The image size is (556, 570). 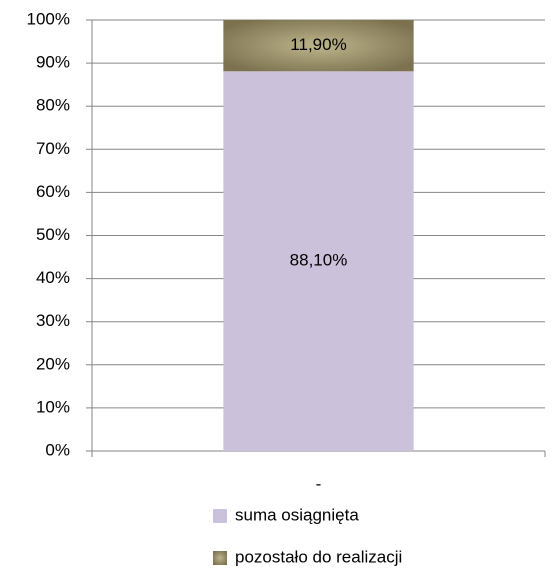 I want to click on legend-label: pozostało do realizacji, so click(x=318, y=556).